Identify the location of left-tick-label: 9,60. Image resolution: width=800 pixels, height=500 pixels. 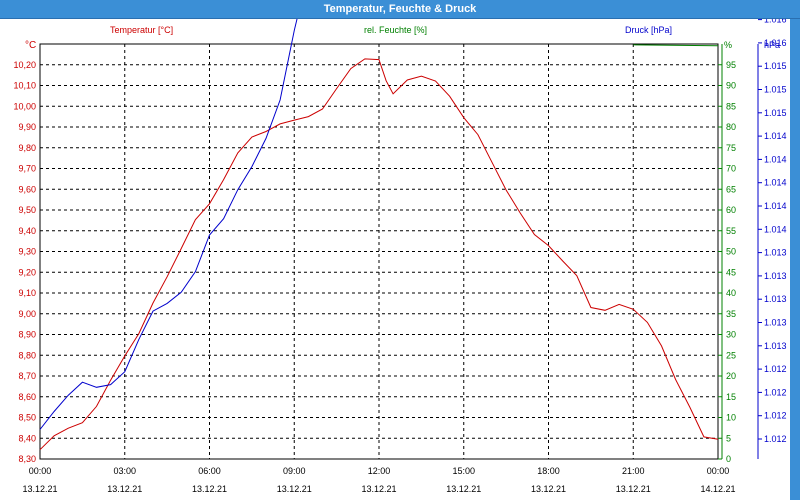
(27, 189).